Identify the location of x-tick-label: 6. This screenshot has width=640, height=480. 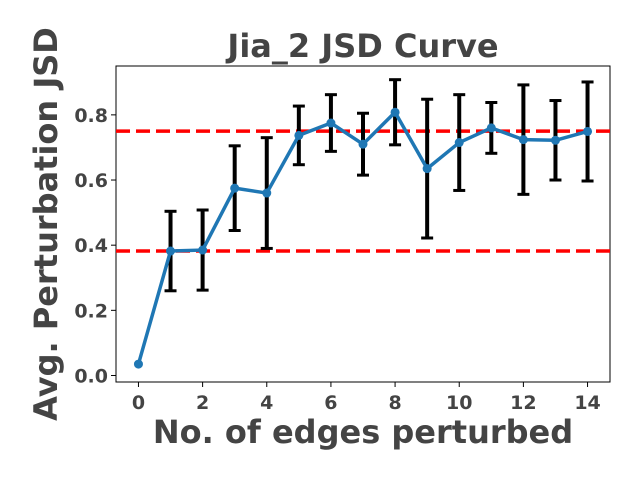
(330, 403).